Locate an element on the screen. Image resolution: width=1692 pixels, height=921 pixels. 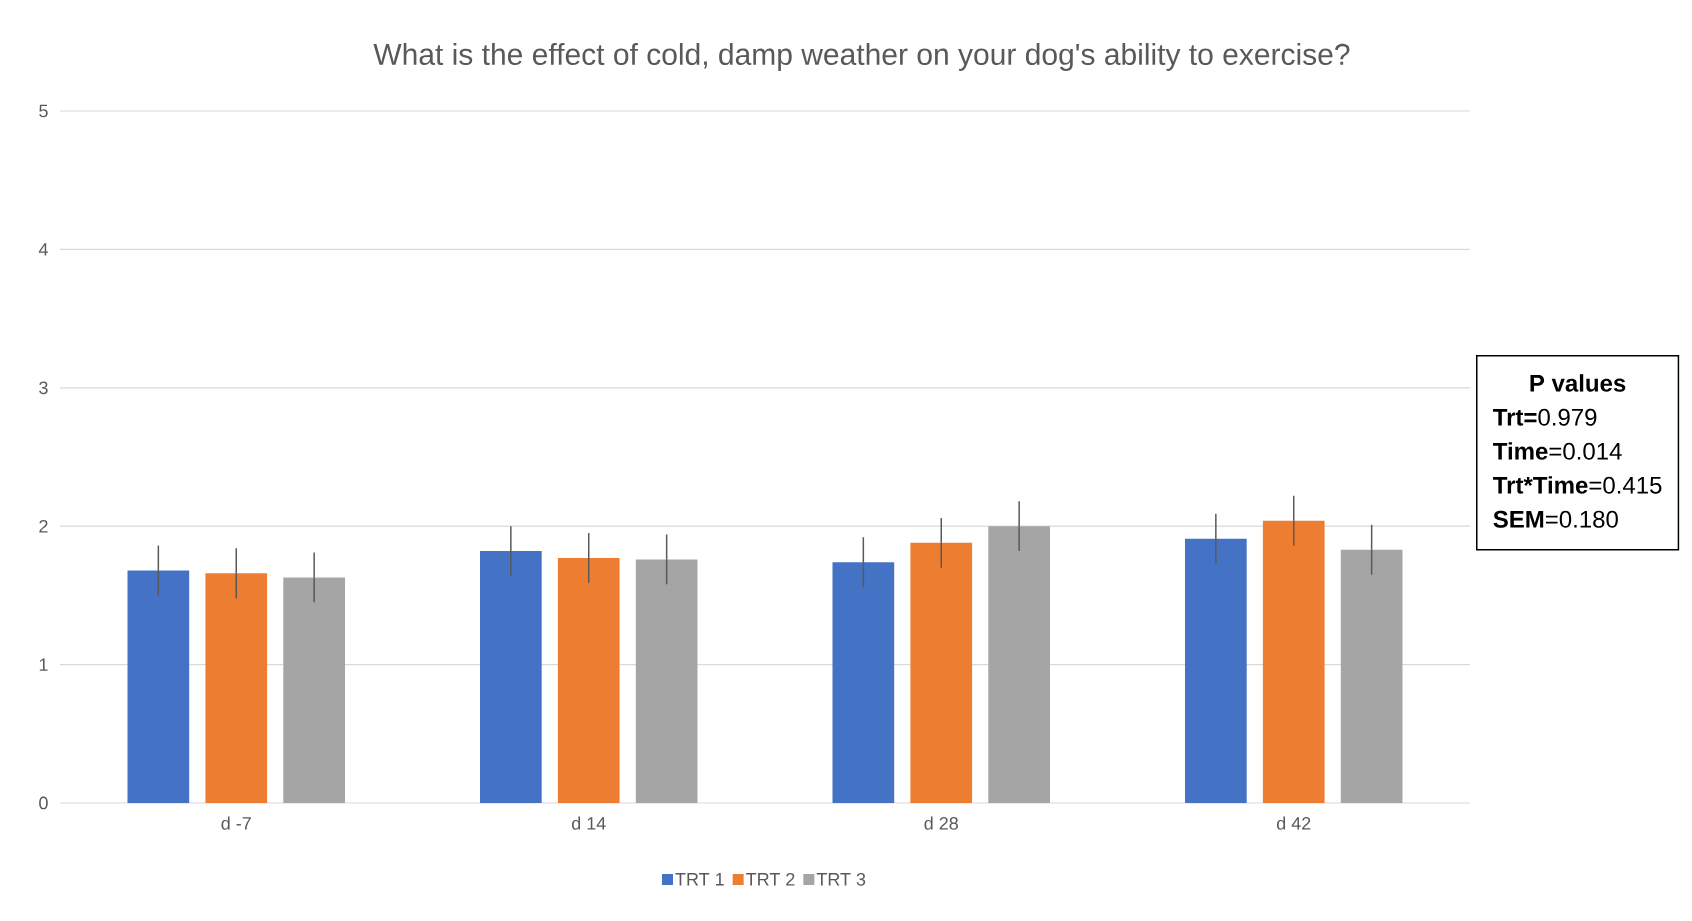
legend-label: TRT 2 is located at coordinates (770, 879).